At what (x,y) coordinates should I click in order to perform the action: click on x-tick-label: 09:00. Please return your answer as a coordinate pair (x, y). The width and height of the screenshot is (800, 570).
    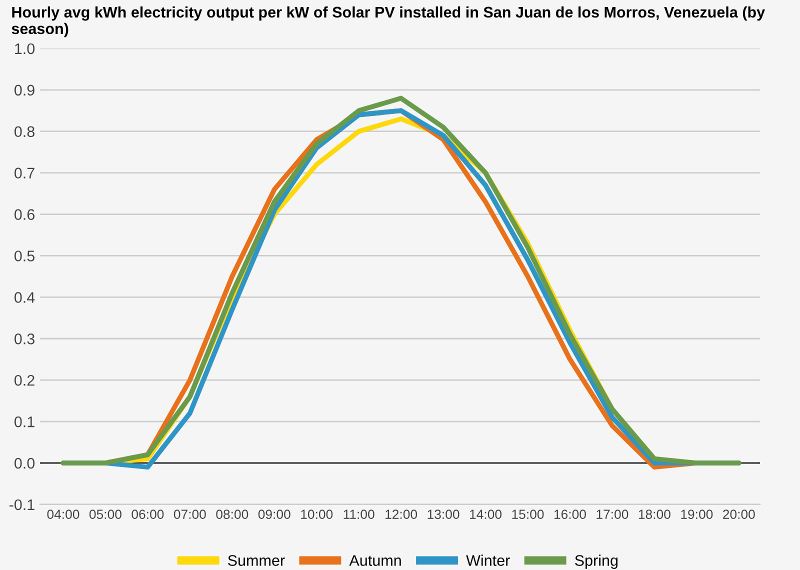
    Looking at the image, I should click on (274, 515).